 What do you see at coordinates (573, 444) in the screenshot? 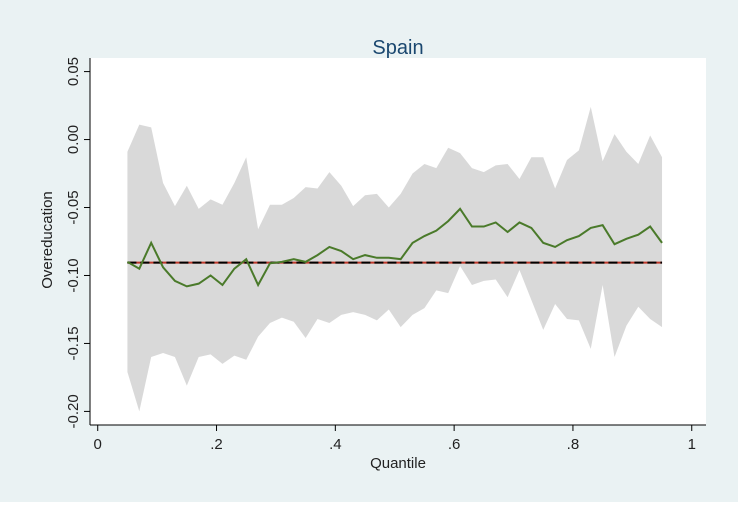
I see `x-tick-label: .8` at bounding box center [573, 444].